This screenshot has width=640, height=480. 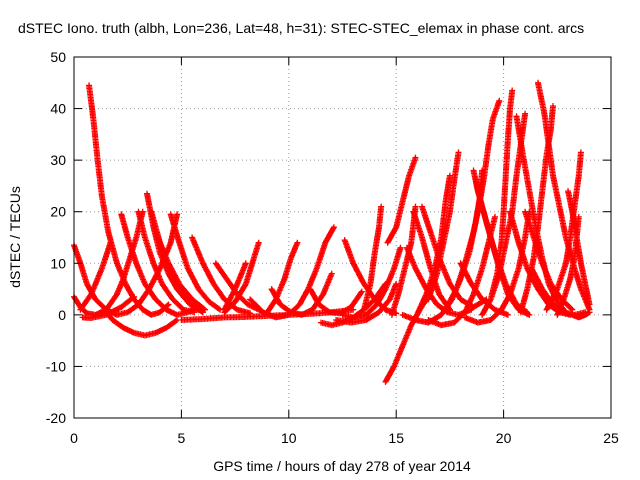 I want to click on y-tick-label: 20, so click(x=58, y=212).